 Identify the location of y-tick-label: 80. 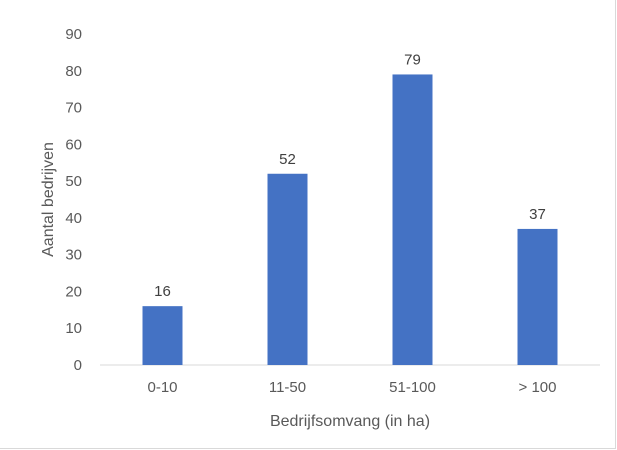
(73, 71).